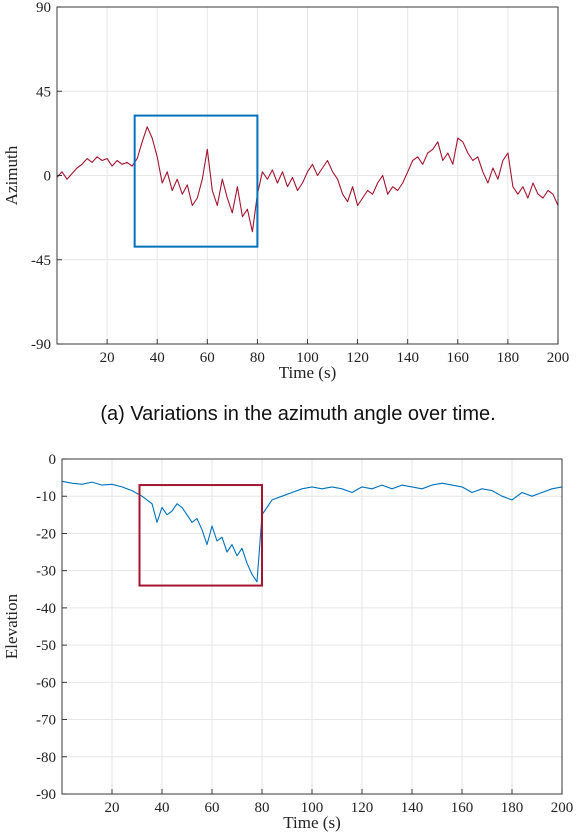 The image size is (578, 840). Describe the element at coordinates (43, 8) in the screenshot. I see `y-tick-label: 90` at that location.